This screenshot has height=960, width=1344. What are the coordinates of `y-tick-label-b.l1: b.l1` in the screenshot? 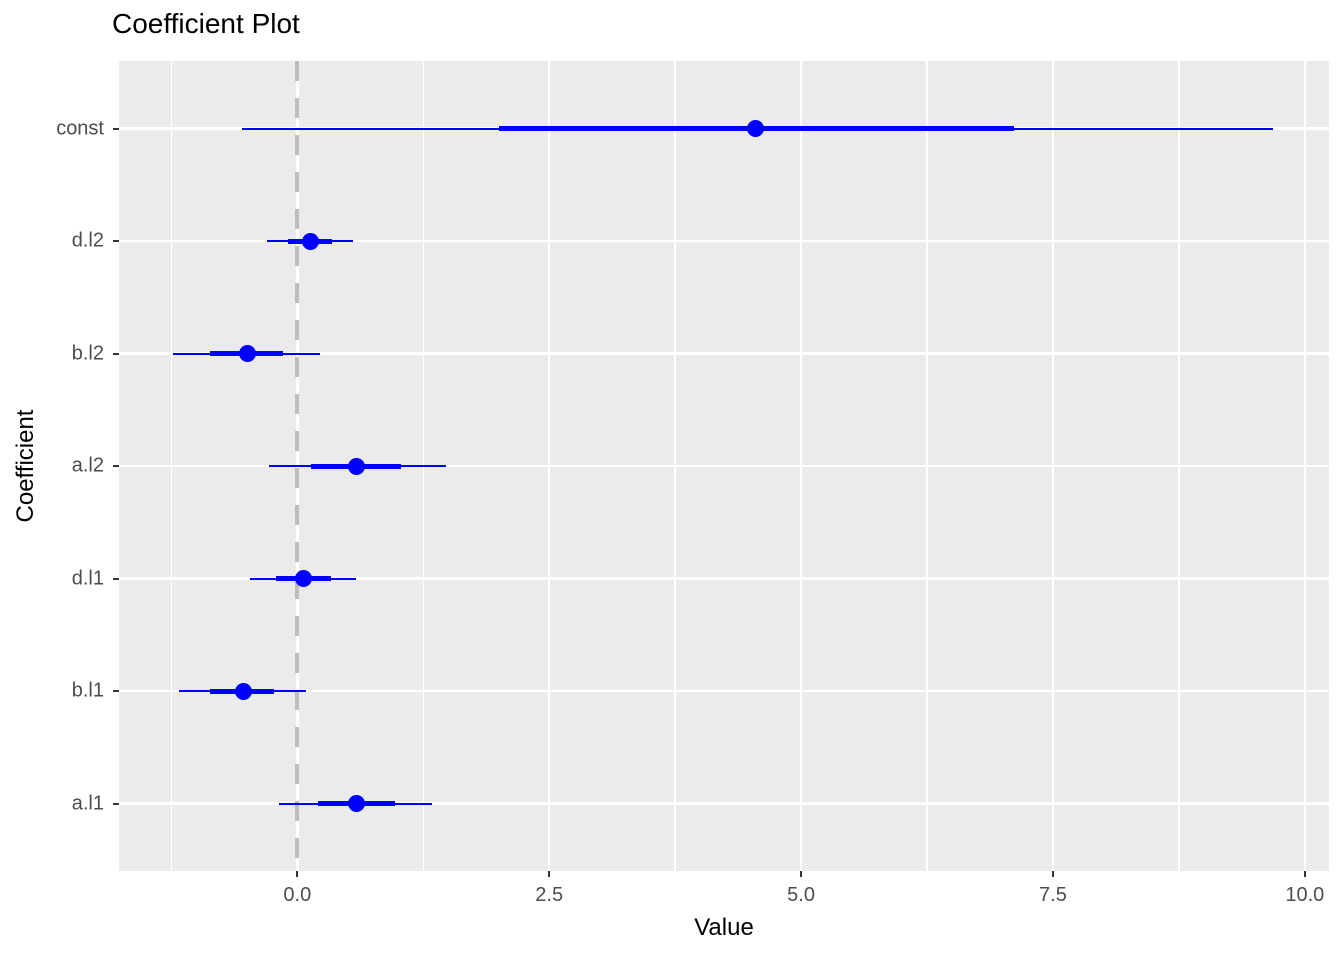 It's located at (87, 690).